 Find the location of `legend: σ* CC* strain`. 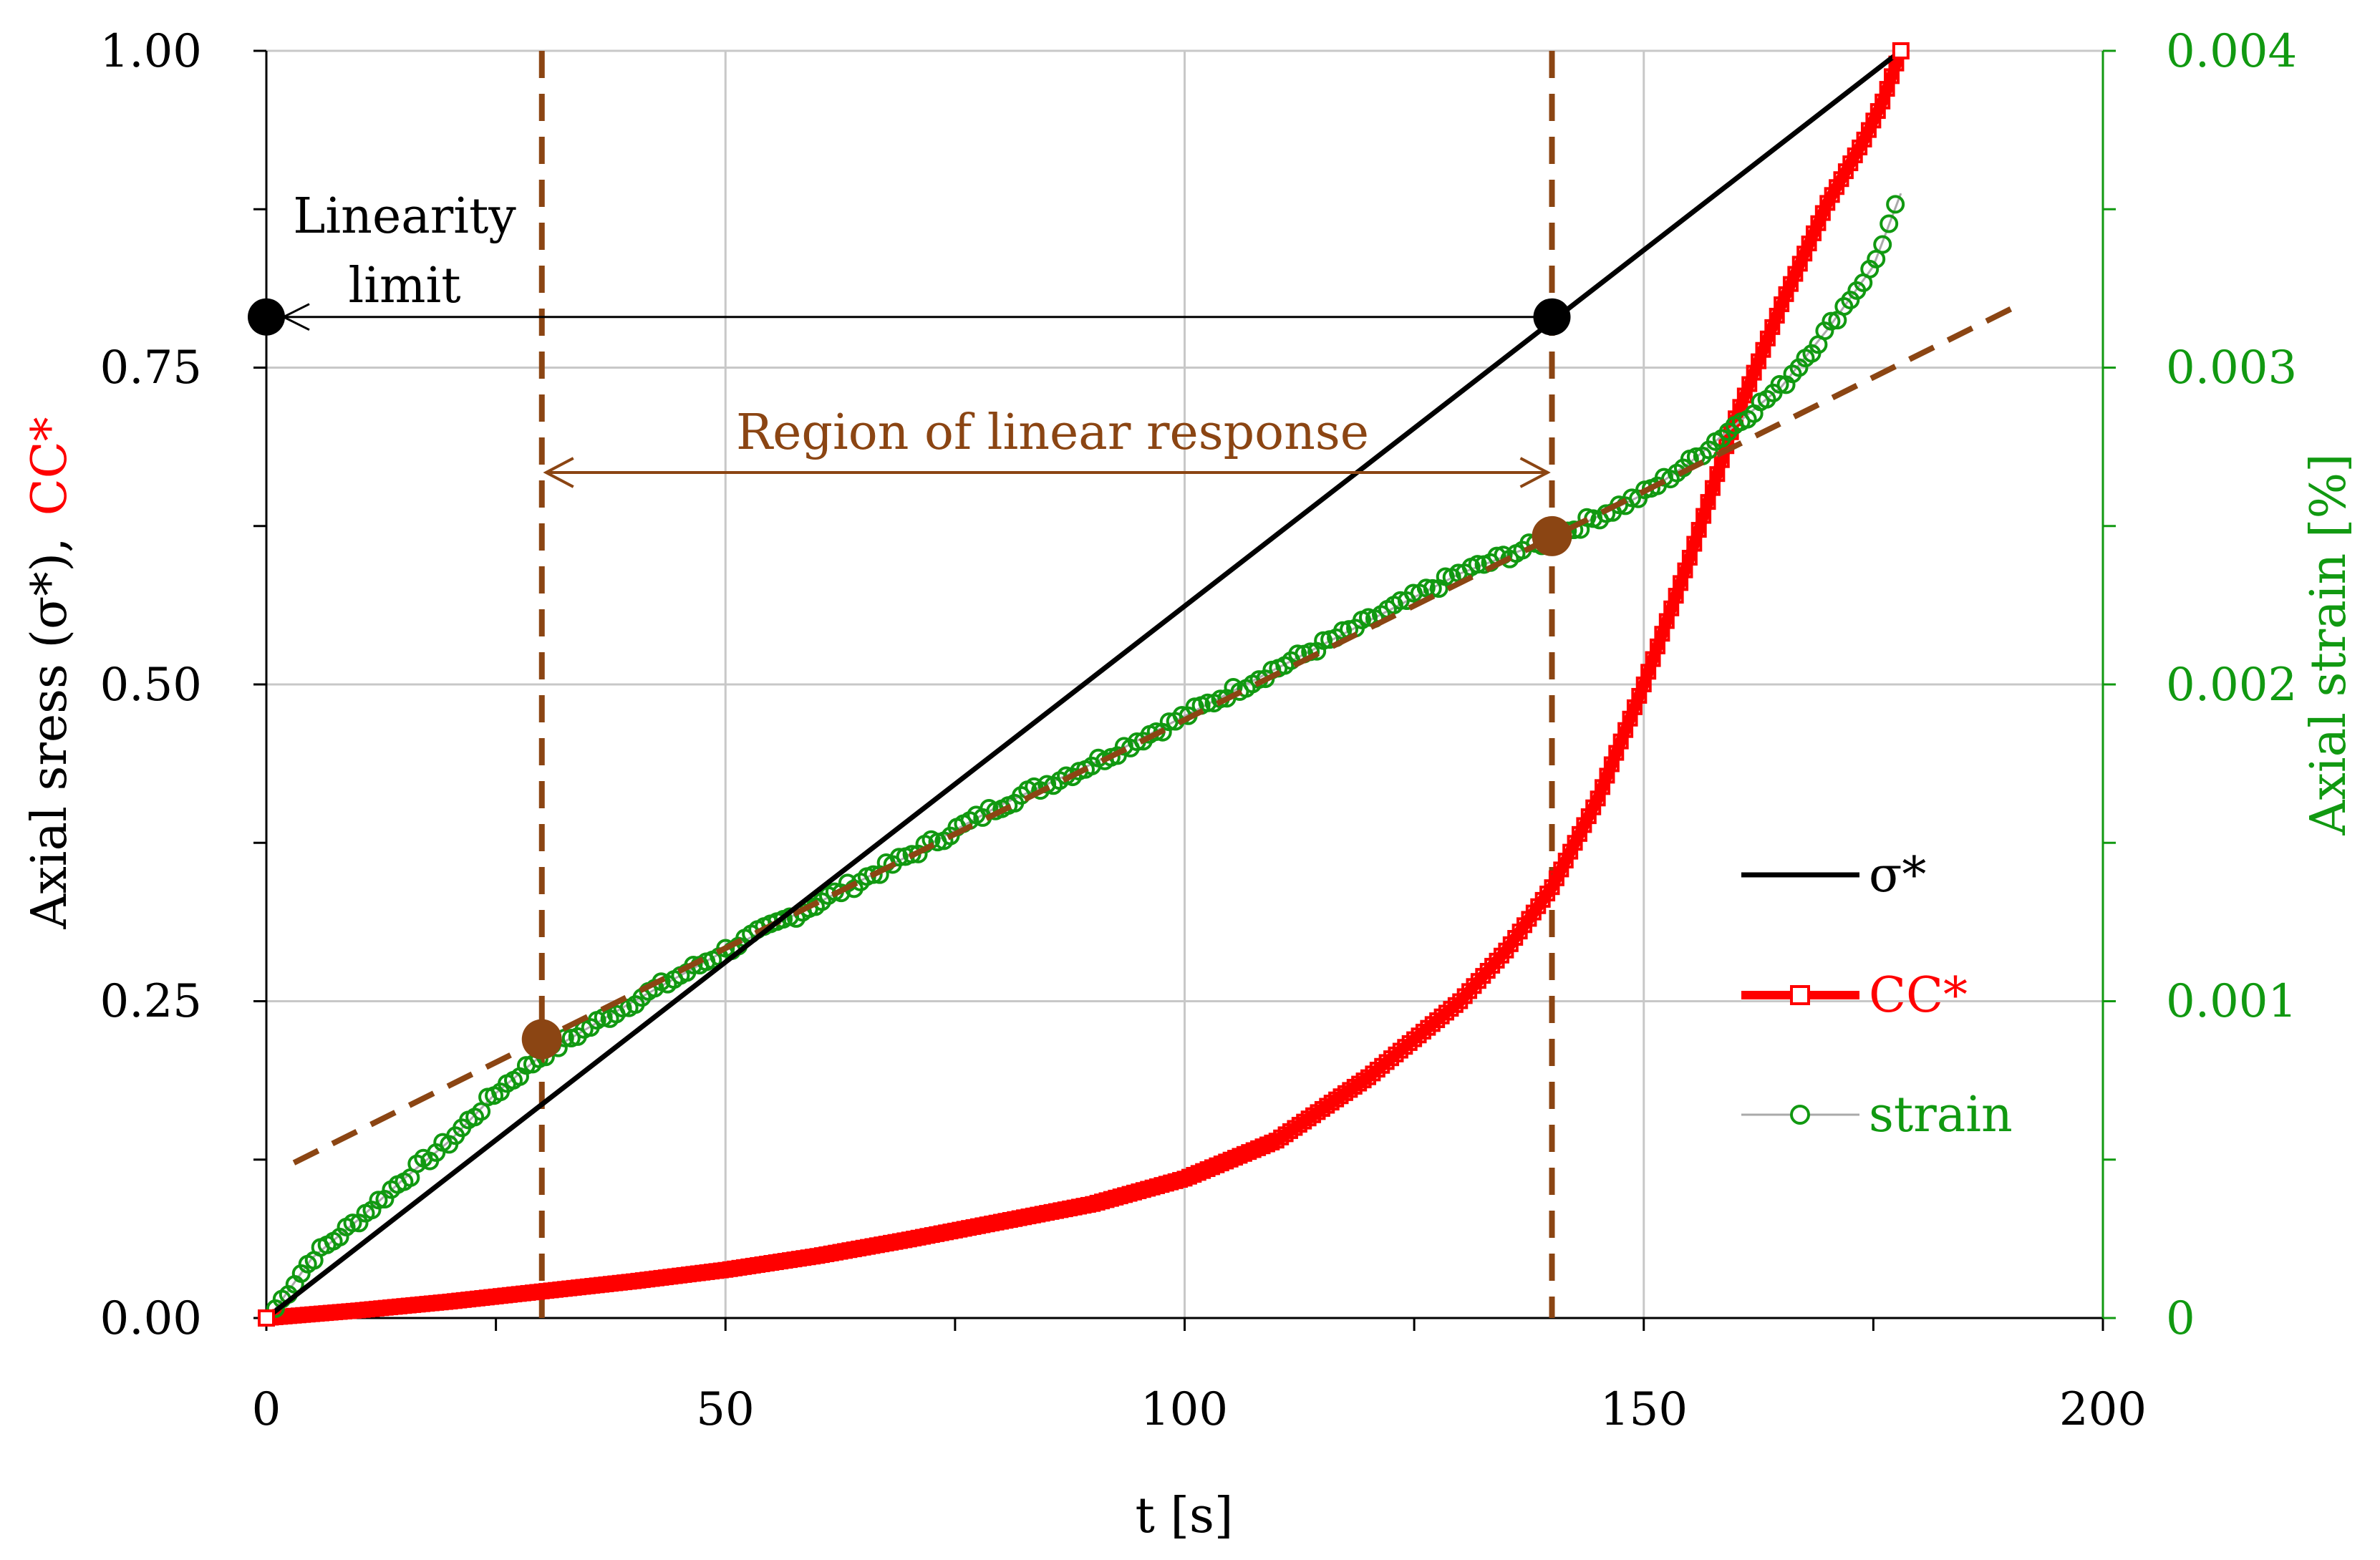

legend: σ* CC* strain is located at coordinates (1877, 995).